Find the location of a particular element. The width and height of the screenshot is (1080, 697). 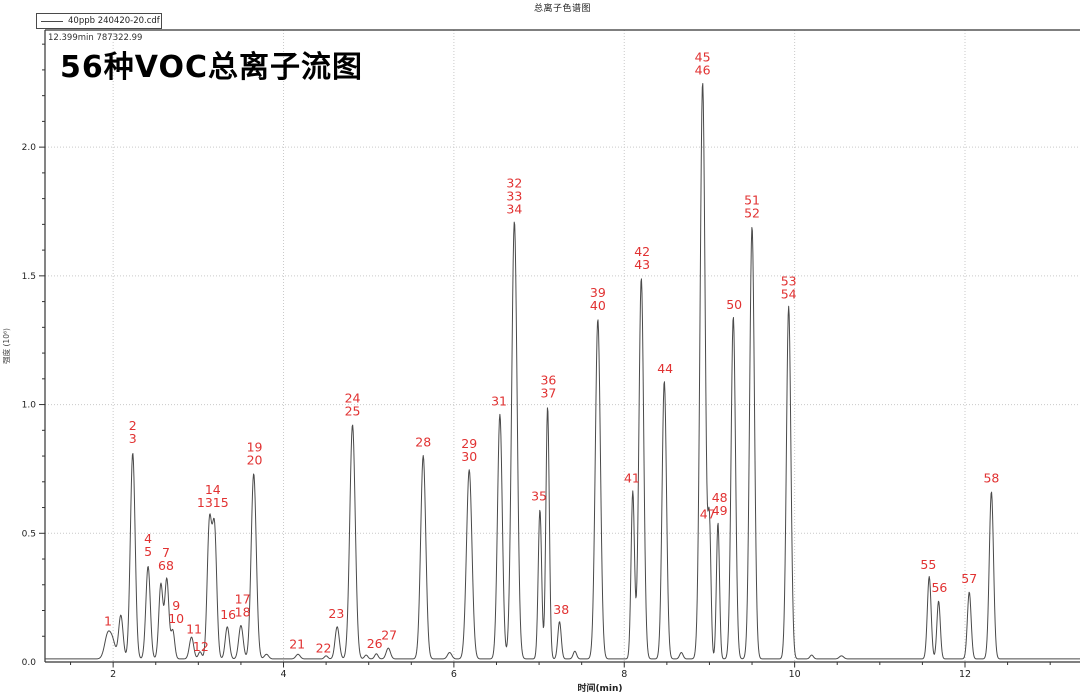

peak-label-43: 43 is located at coordinates (642, 264).